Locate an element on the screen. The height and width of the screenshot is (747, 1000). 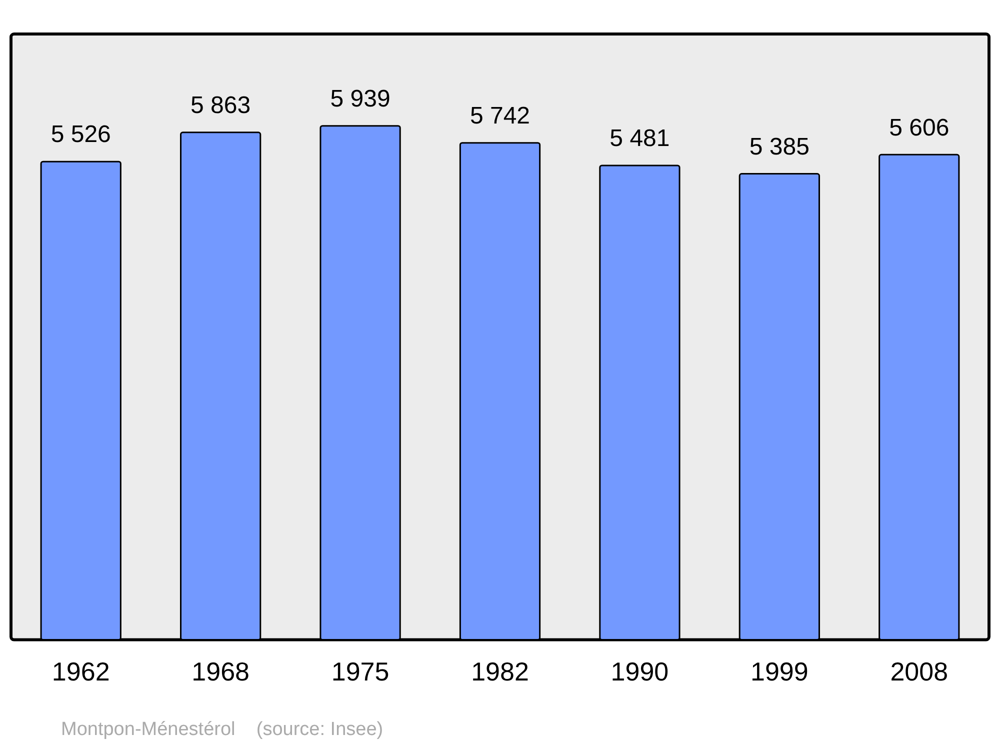
x-tick-label: 1999 is located at coordinates (779, 671).